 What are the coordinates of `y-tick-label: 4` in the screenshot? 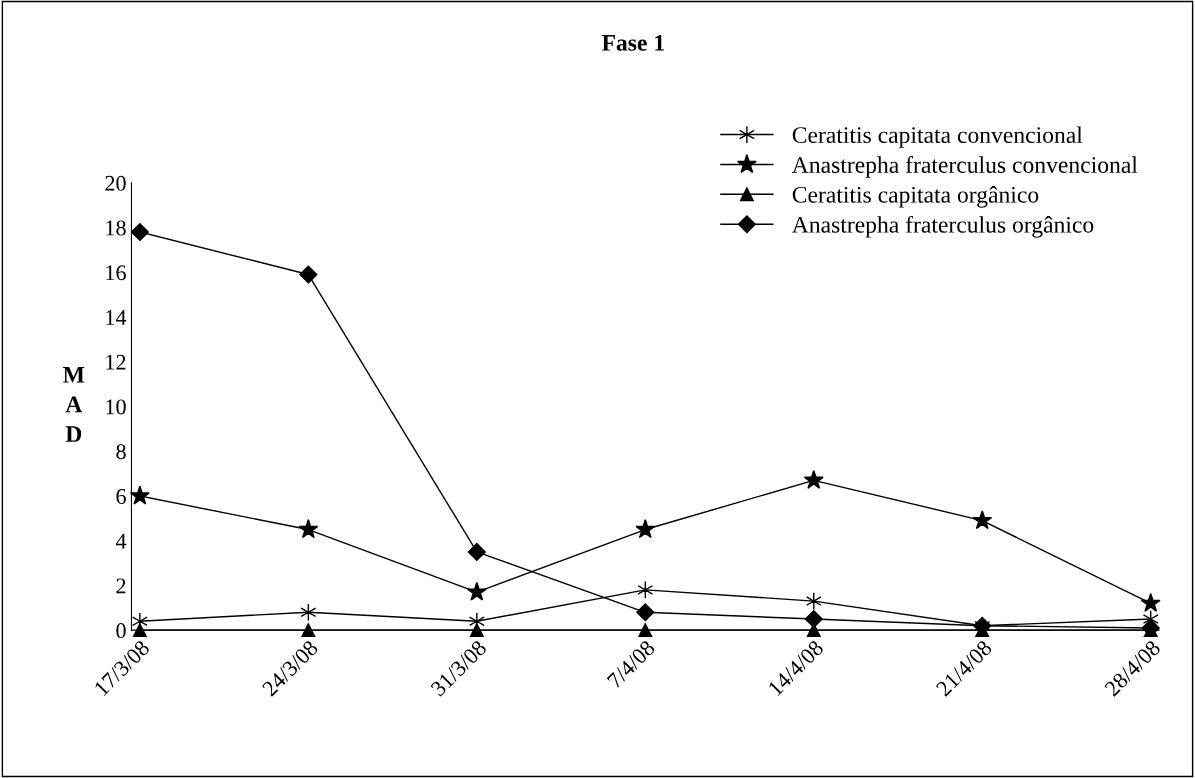 It's located at (121, 541).